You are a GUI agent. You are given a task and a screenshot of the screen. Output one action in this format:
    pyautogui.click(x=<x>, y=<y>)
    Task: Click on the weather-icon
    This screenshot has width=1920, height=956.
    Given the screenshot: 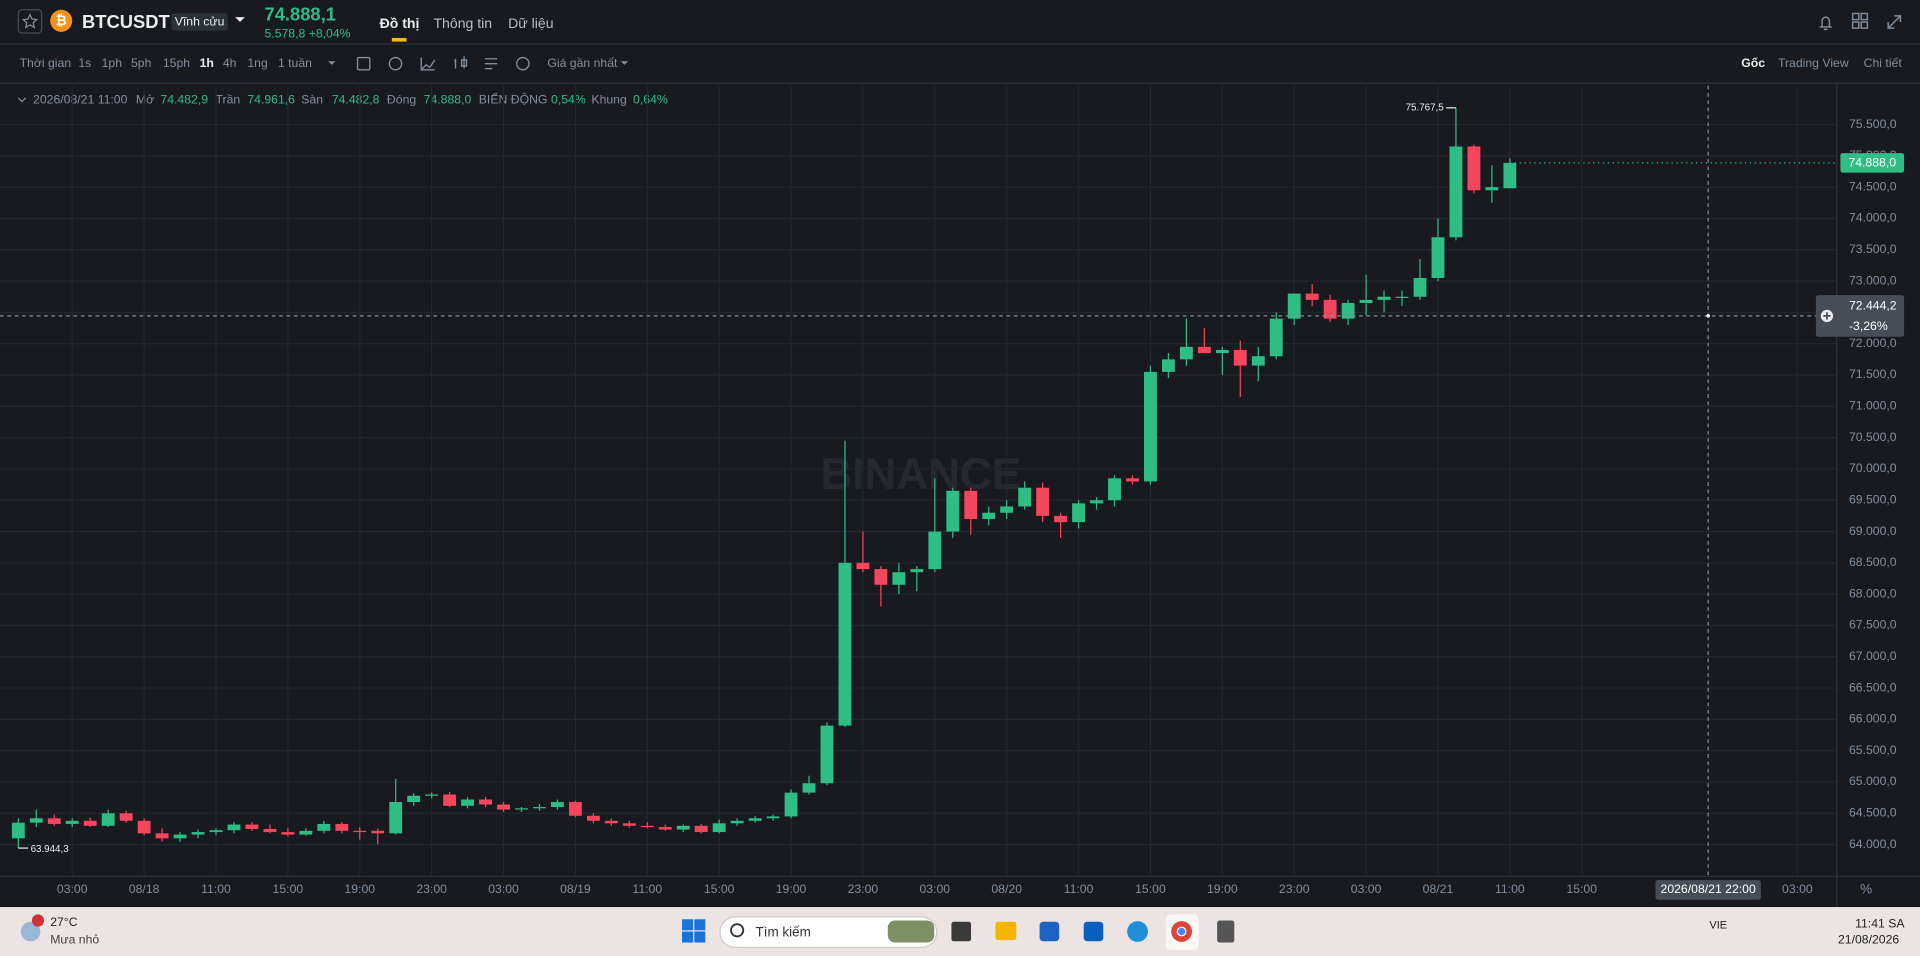 What is the action you would take?
    pyautogui.click(x=30, y=931)
    